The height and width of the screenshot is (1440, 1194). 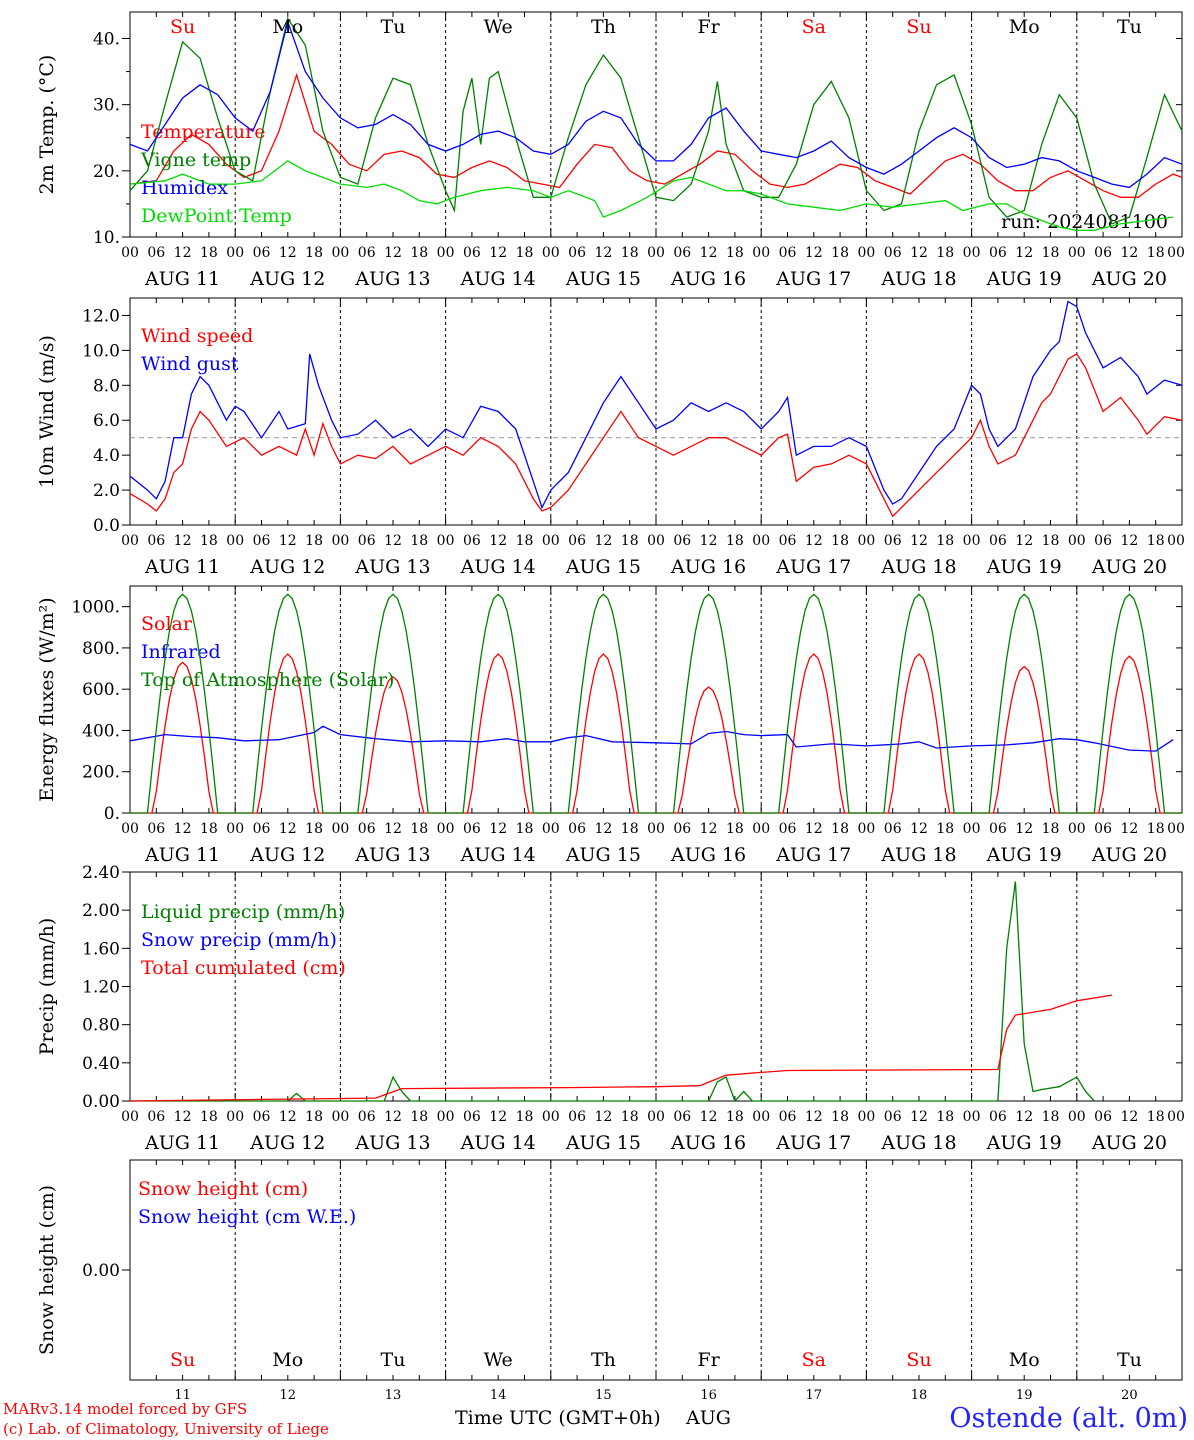 What do you see at coordinates (1024, 1360) in the screenshot?
I see `day-of-week-label: Mo` at bounding box center [1024, 1360].